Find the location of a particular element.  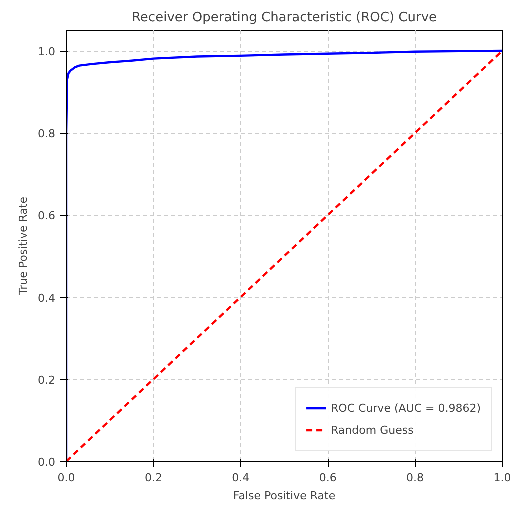

x-tick-label: 0.8 is located at coordinates (415, 478).